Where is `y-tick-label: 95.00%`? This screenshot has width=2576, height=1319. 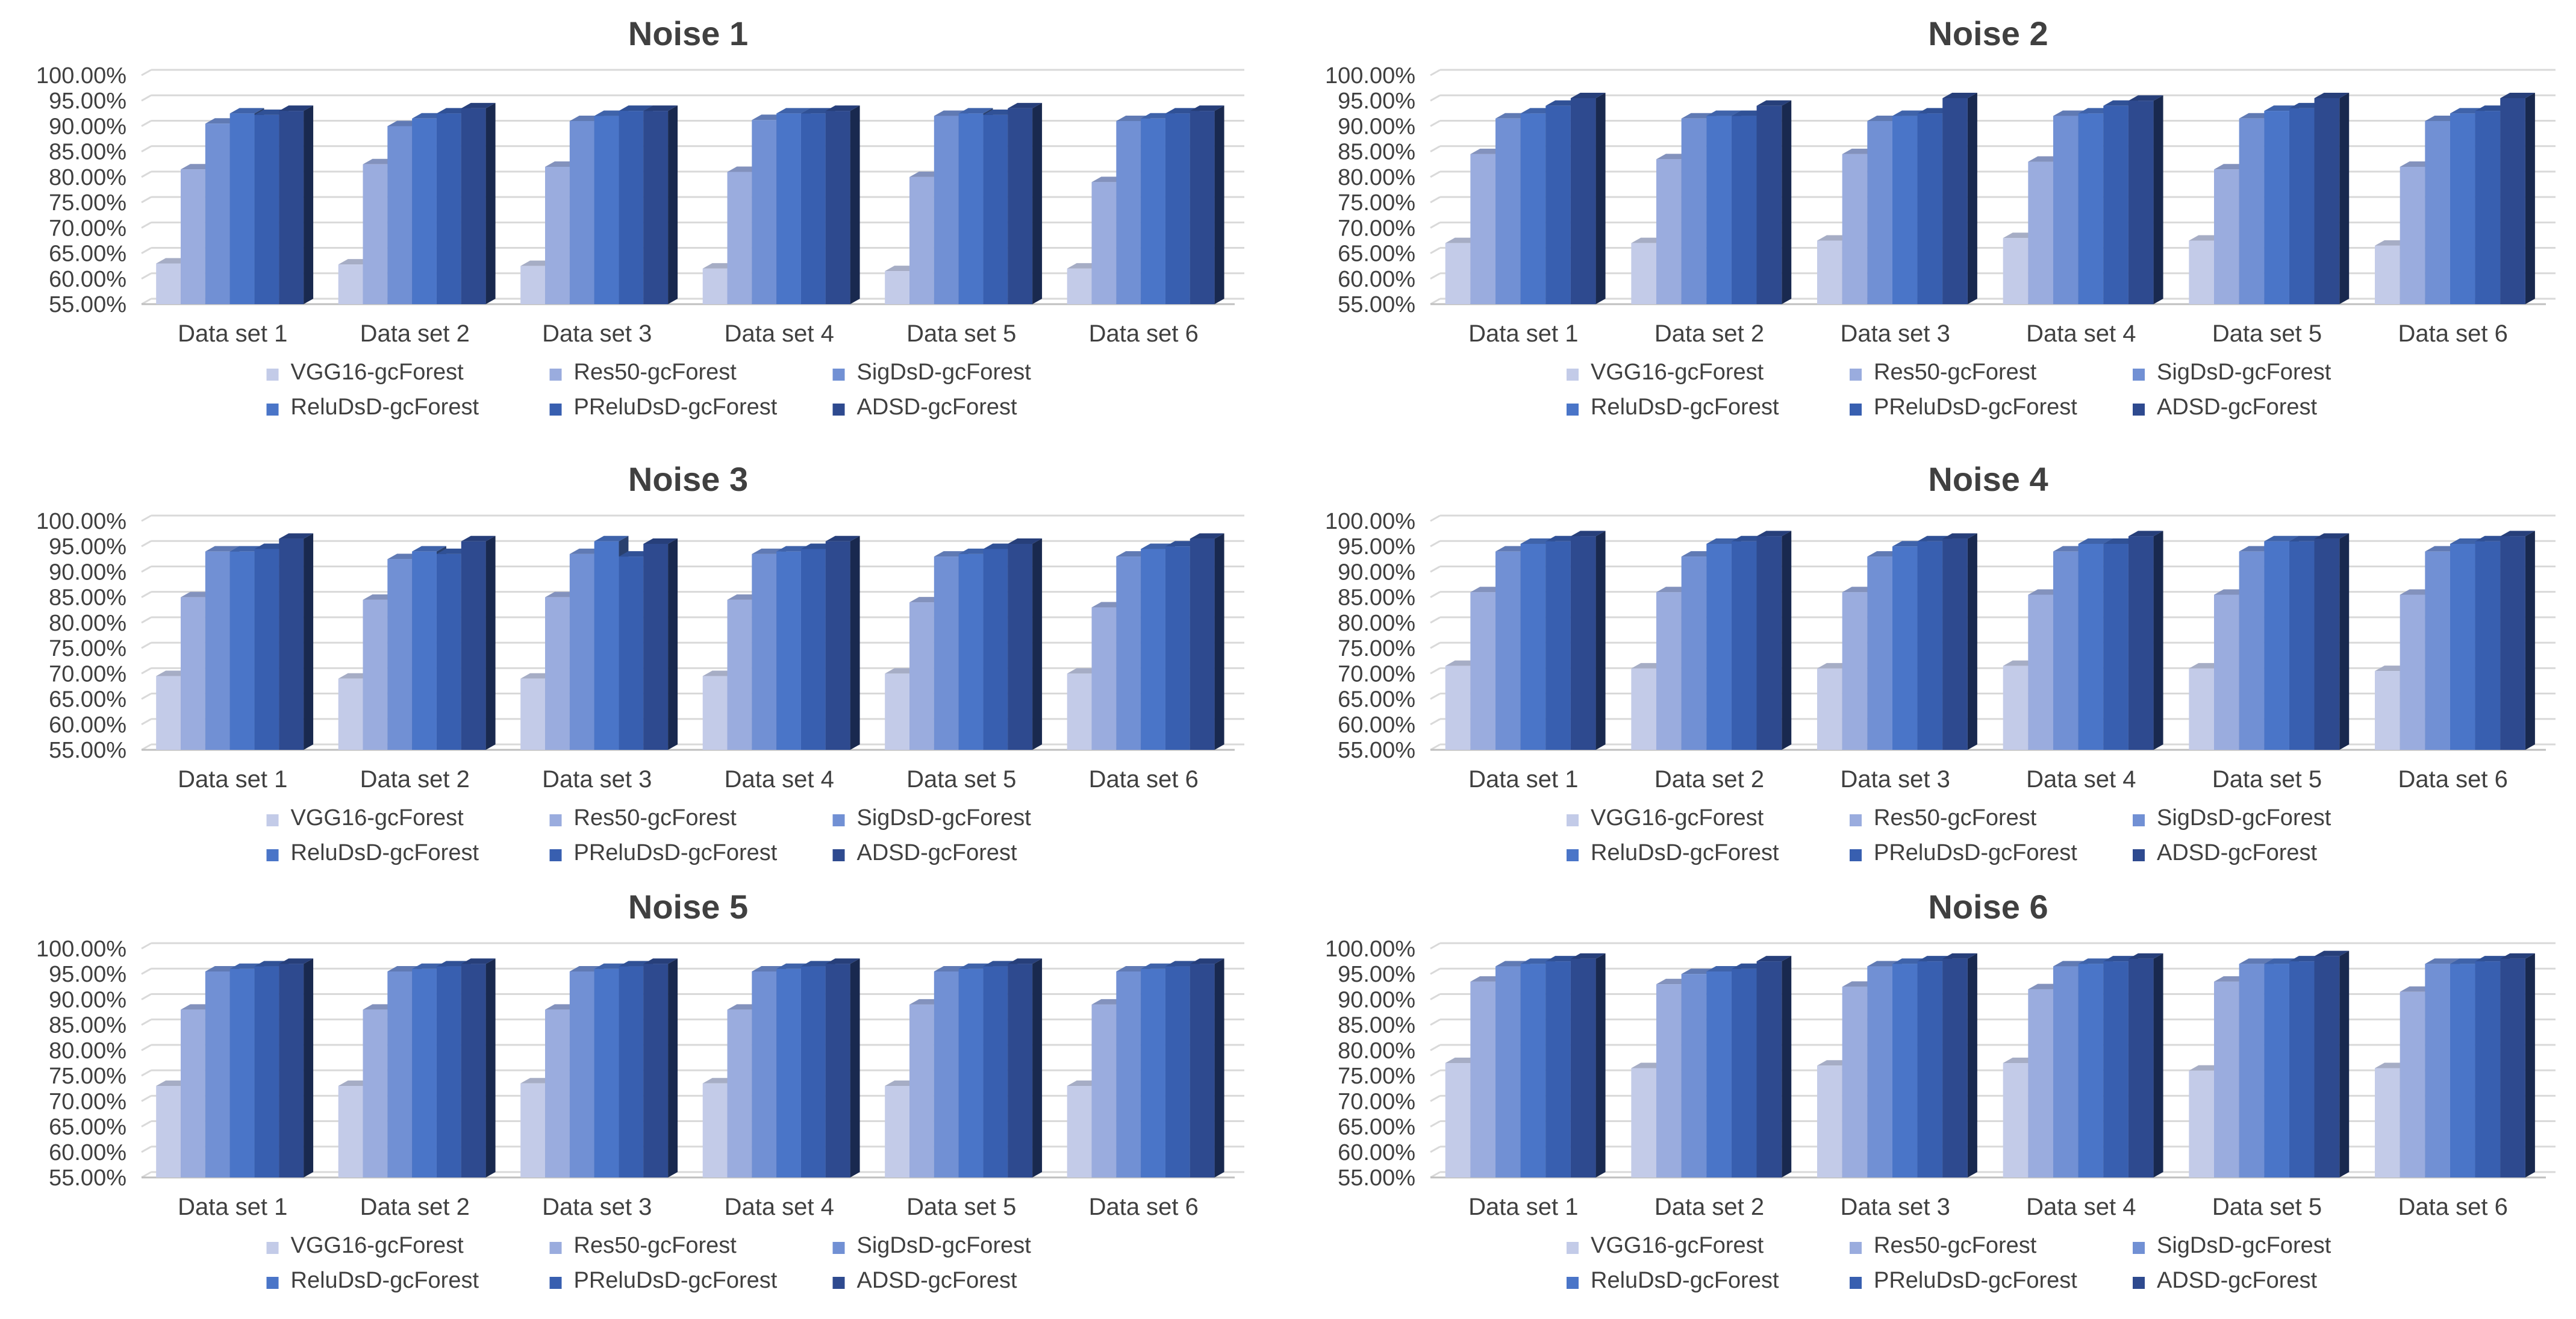
y-tick-label: 95.00% is located at coordinates (1376, 547).